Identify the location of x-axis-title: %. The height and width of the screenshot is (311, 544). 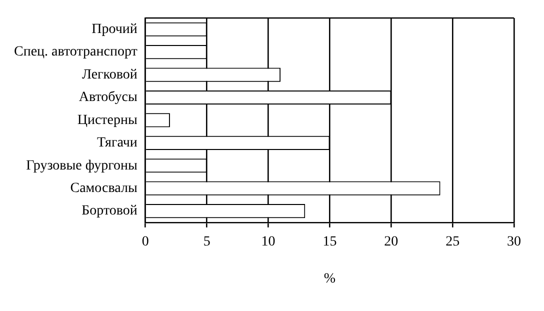
(330, 278).